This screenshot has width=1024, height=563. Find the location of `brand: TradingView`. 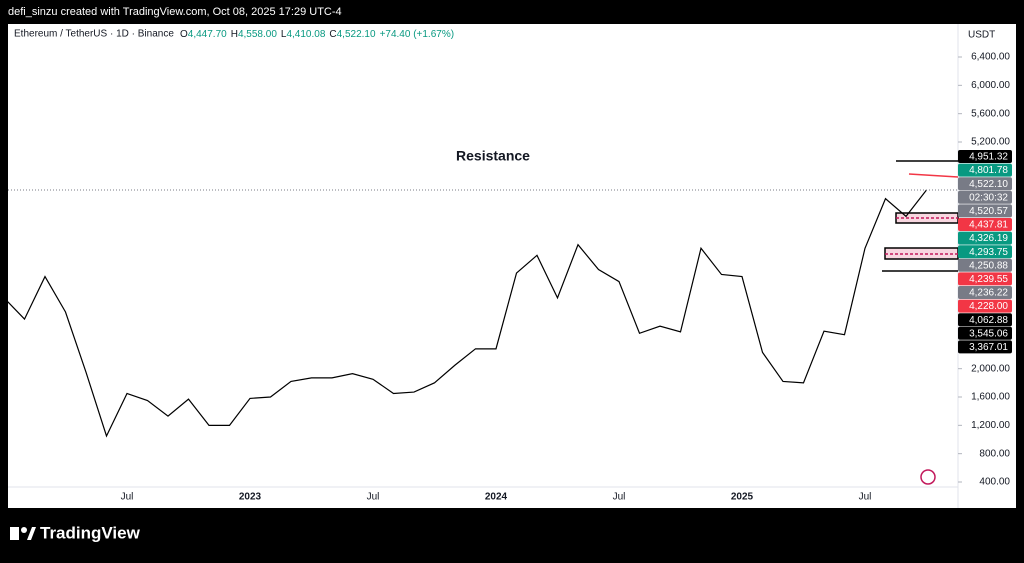

brand: TradingView is located at coordinates (90, 532).